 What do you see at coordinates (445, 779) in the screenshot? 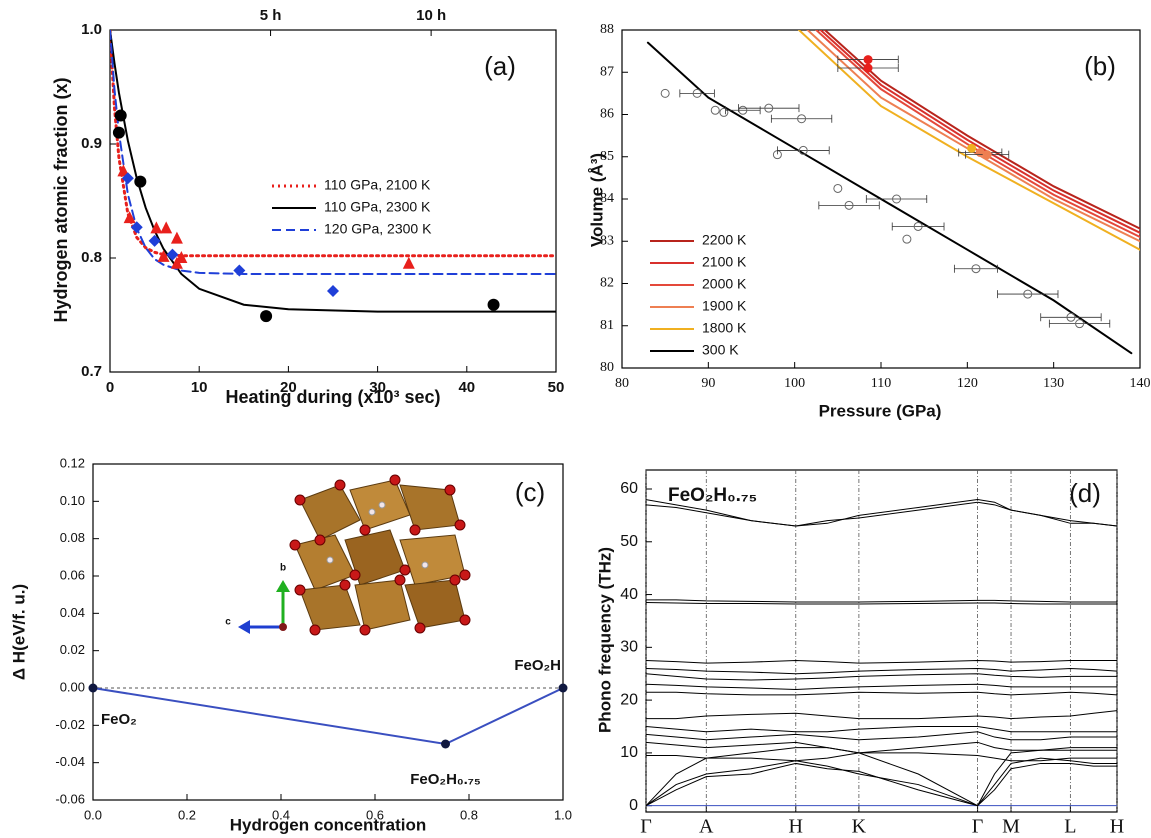
I see `point-label: FeO₂H₀.₇₅` at bounding box center [445, 779].